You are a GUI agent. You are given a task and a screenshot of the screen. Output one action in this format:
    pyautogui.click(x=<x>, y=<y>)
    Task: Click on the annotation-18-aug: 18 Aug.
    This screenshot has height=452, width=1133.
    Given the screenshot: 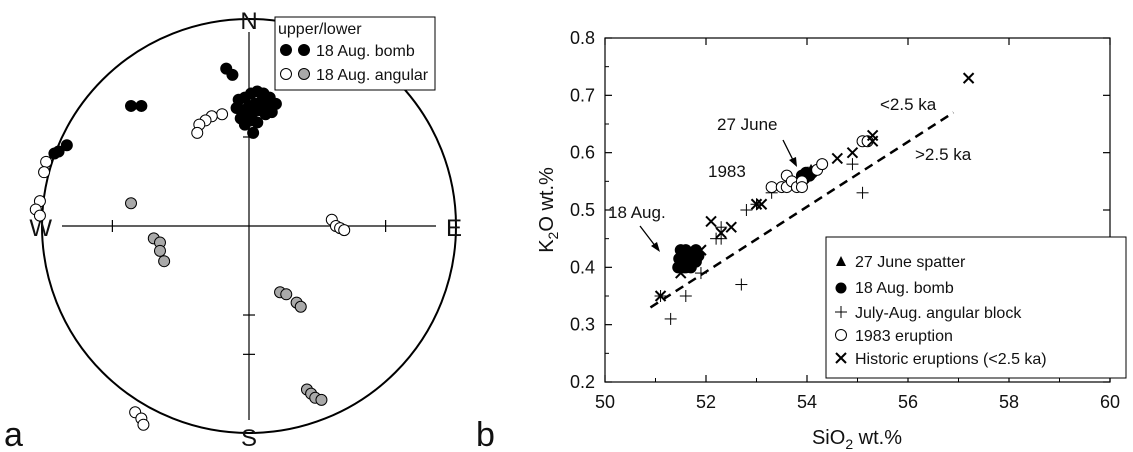 What is the action you would take?
    pyautogui.click(x=637, y=212)
    